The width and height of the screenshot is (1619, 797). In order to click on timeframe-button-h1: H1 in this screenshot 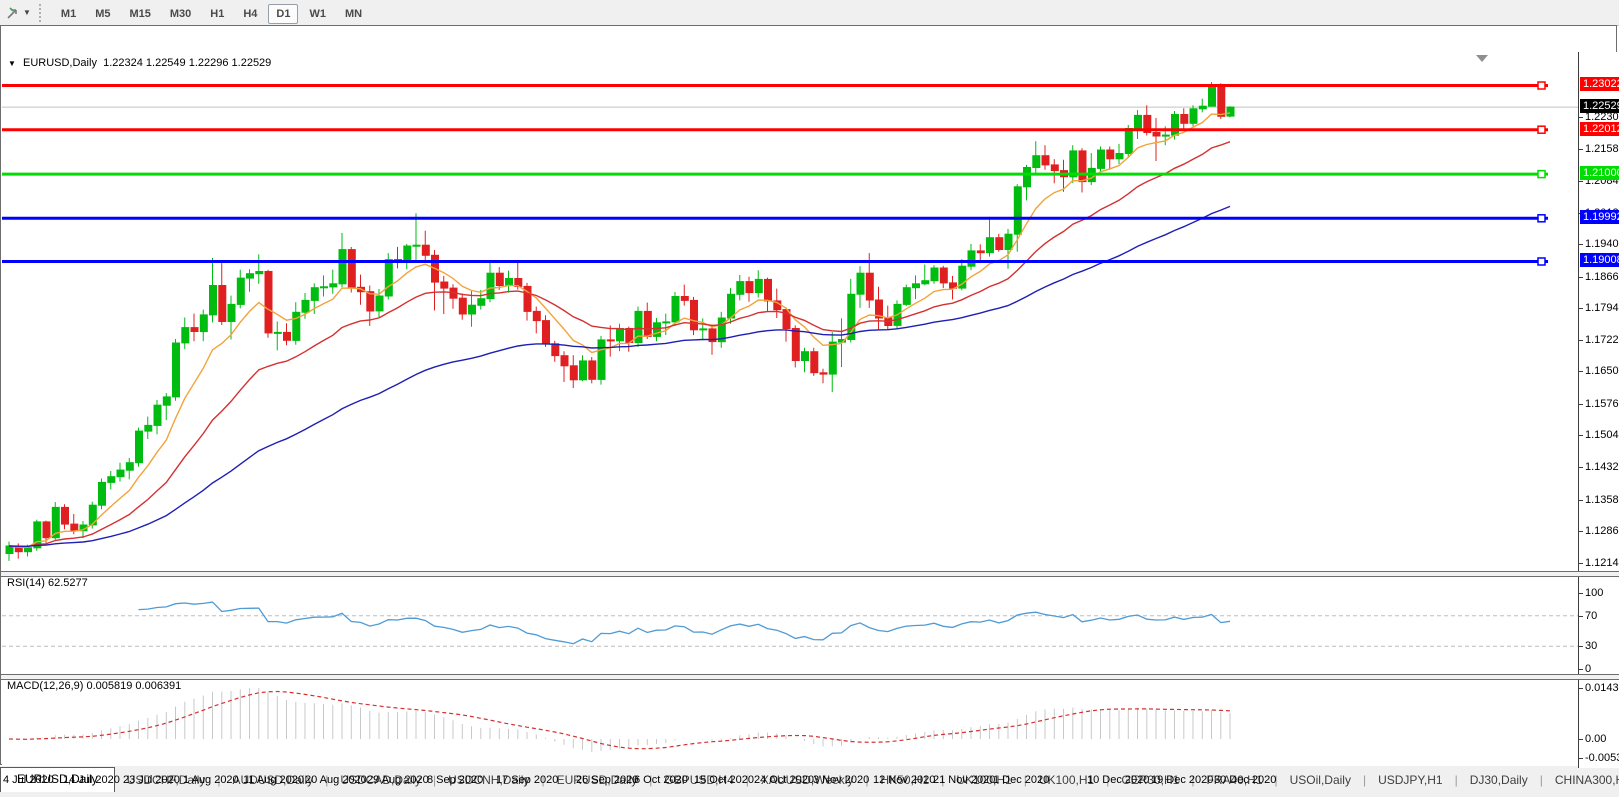, I will do `click(217, 13)`.